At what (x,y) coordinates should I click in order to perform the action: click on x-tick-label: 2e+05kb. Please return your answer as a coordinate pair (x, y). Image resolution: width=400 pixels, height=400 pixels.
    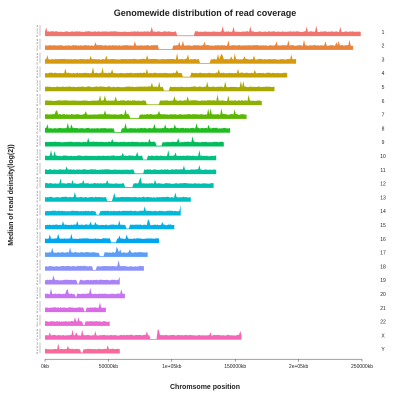
    Looking at the image, I should click on (299, 367).